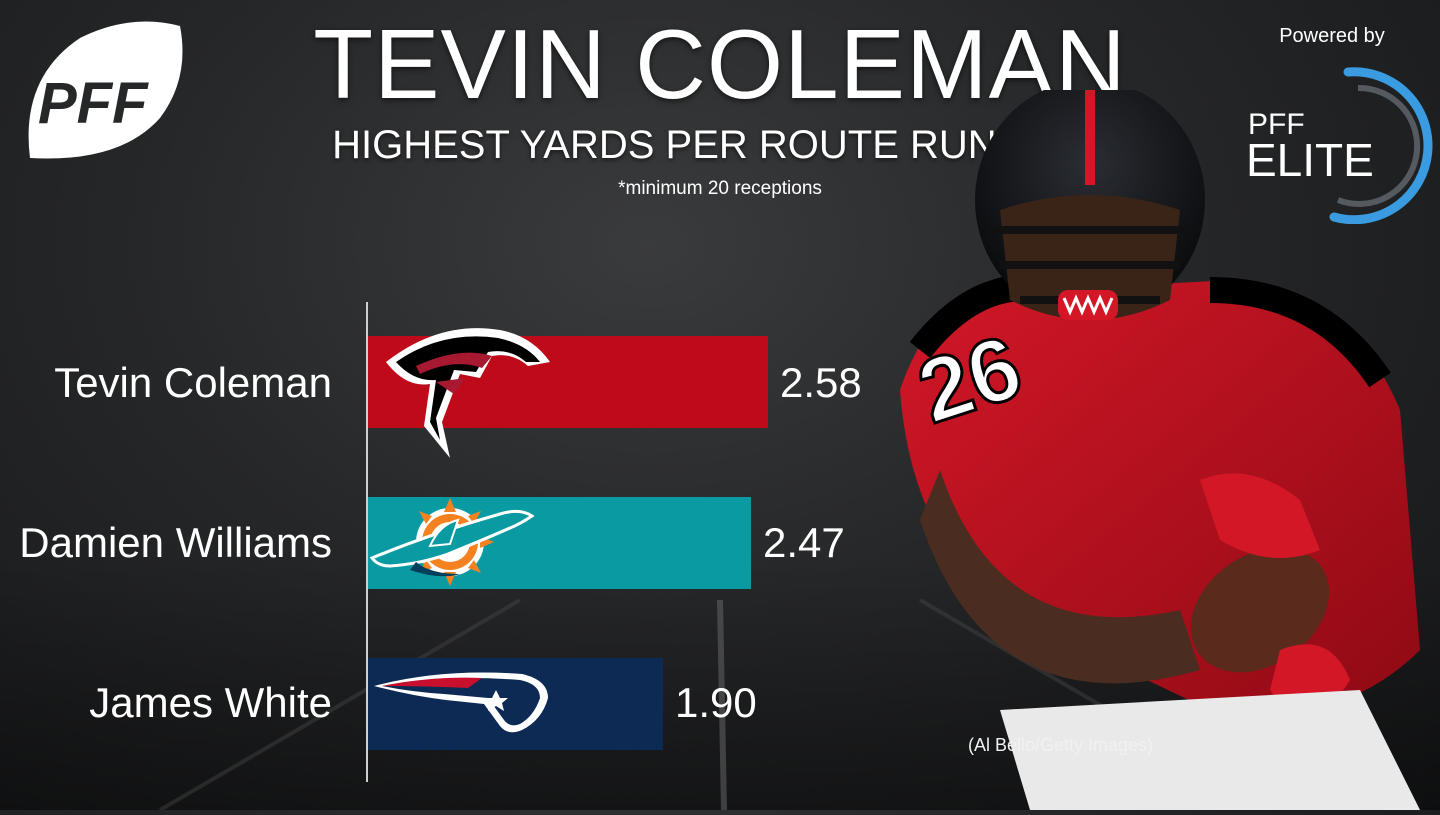 The image size is (1440, 815). Describe the element at coordinates (193, 382) in the screenshot. I see `bar-label-tevin-coleman: Tevin Coleman` at that location.